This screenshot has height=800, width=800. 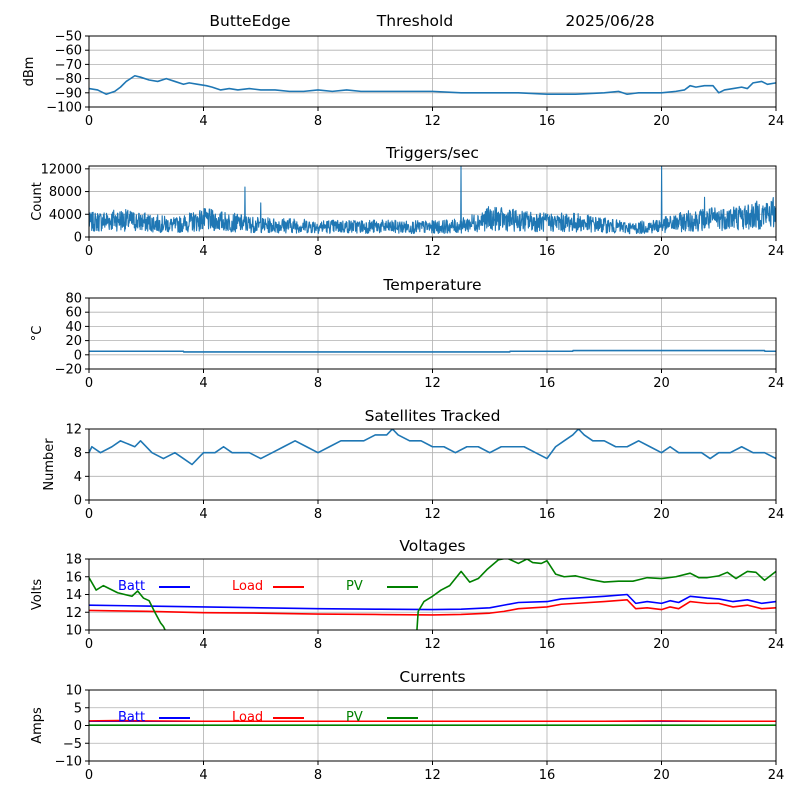 I want to click on panel-title: Temperature, so click(x=431, y=285).